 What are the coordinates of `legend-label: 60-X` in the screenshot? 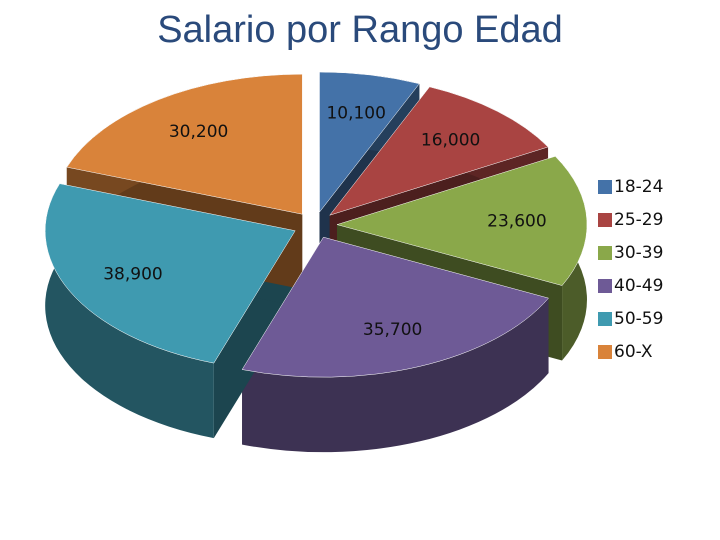 It's located at (633, 352).